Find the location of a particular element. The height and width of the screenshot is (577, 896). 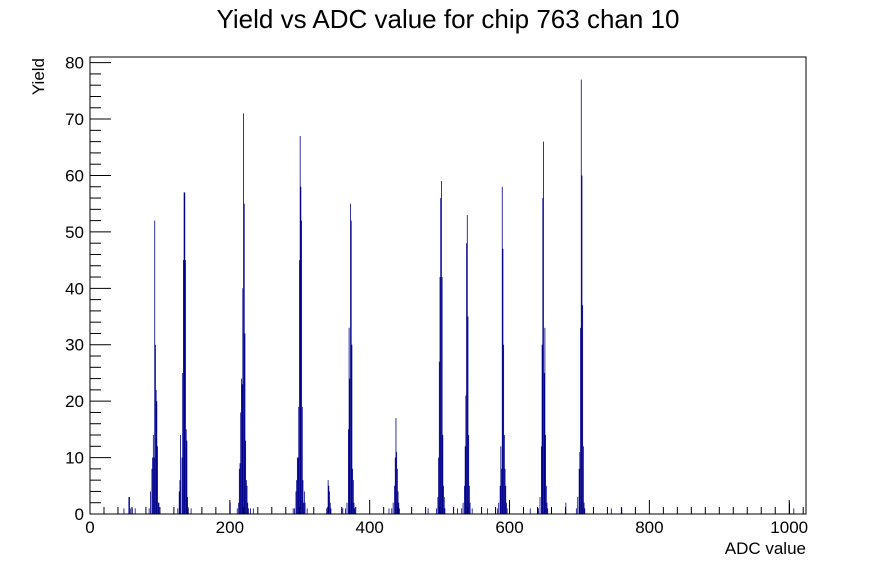

chart-title: Yield vs ADC value for chip 763 chan 10 is located at coordinates (448, 19).